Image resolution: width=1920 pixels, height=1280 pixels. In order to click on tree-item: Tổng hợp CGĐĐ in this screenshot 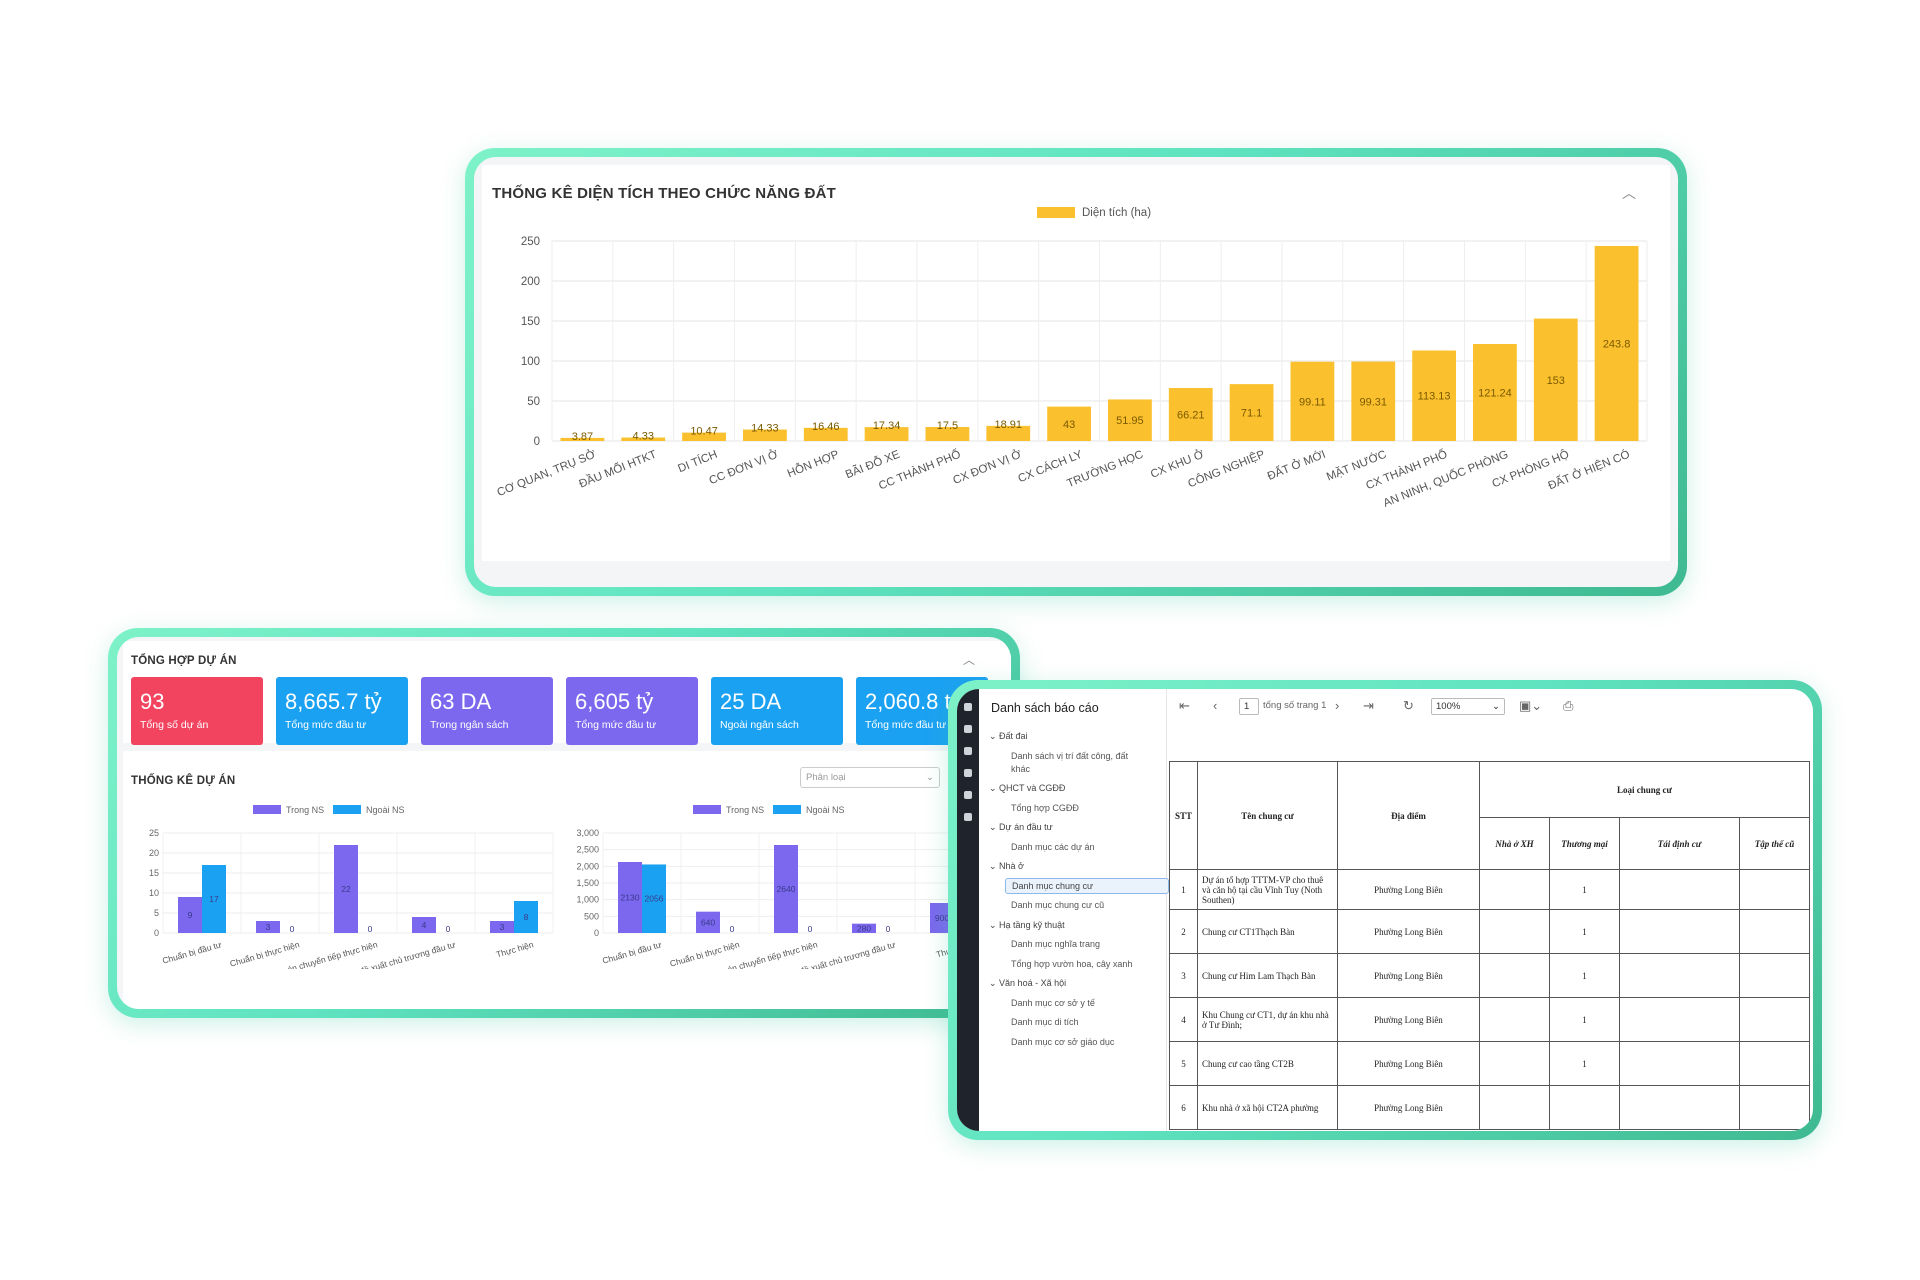, I will do `click(1045, 808)`.